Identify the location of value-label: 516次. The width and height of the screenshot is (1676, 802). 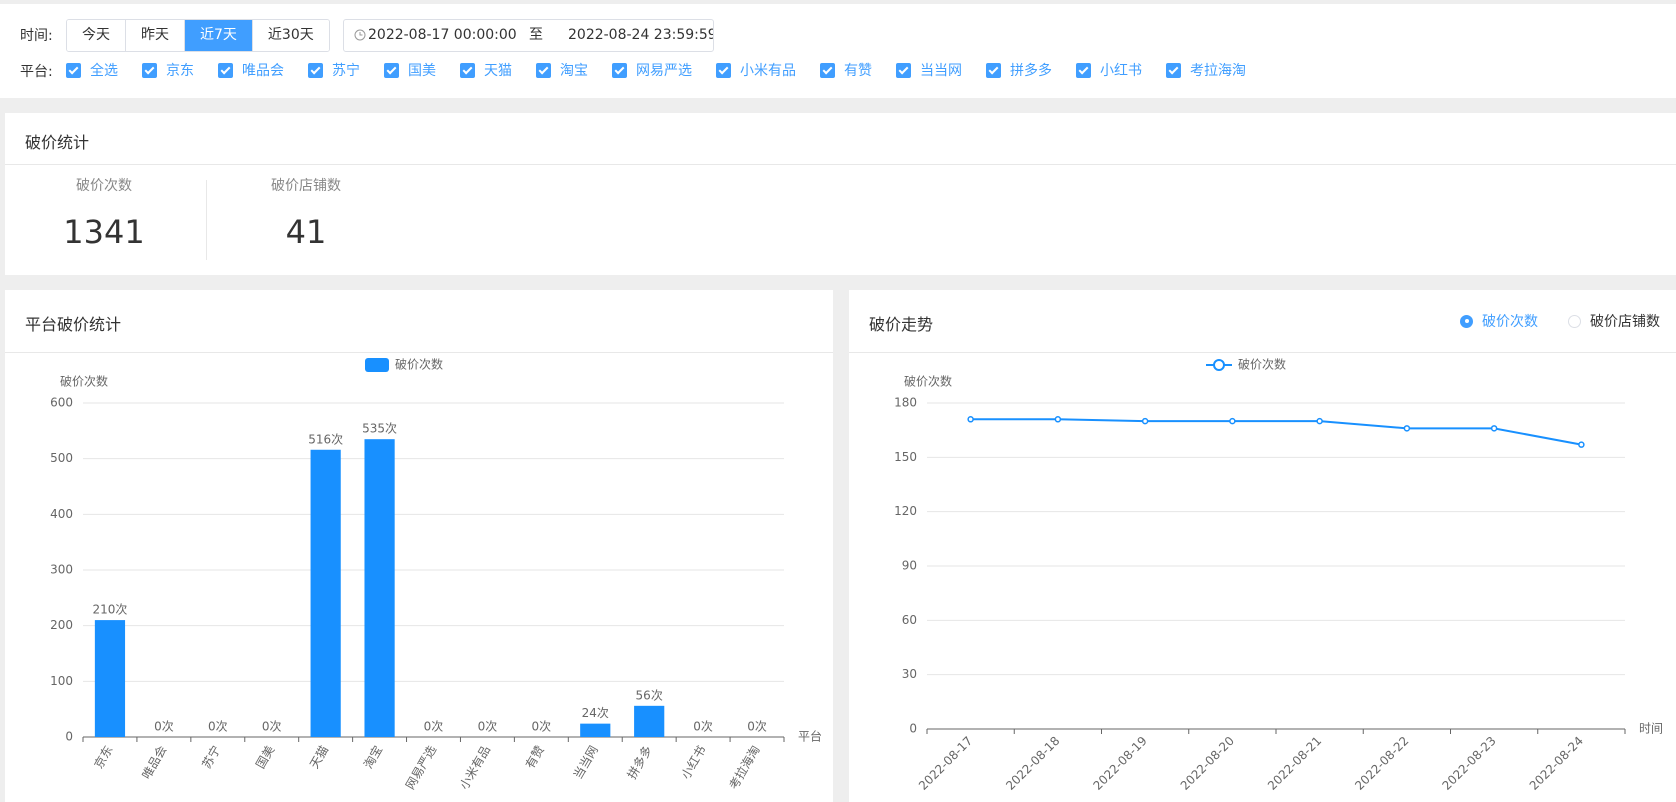
(325, 439).